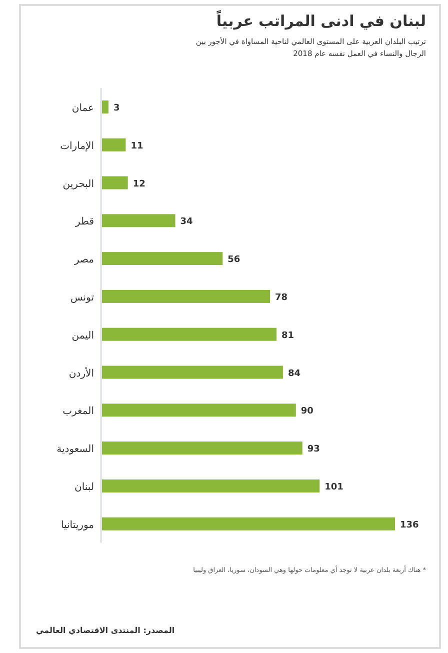 The width and height of the screenshot is (448, 653). I want to click on y-tick-label: قطر, so click(84, 222).